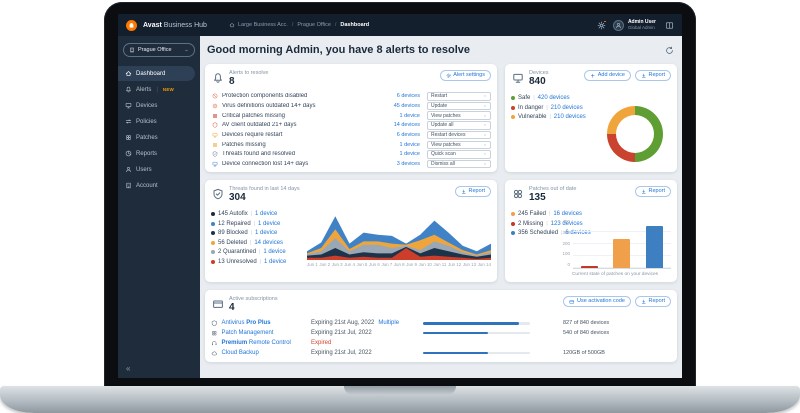 The height and width of the screenshot is (413, 800). What do you see at coordinates (156, 137) in the screenshot?
I see `sidebar-item-patches: Patches` at bounding box center [156, 137].